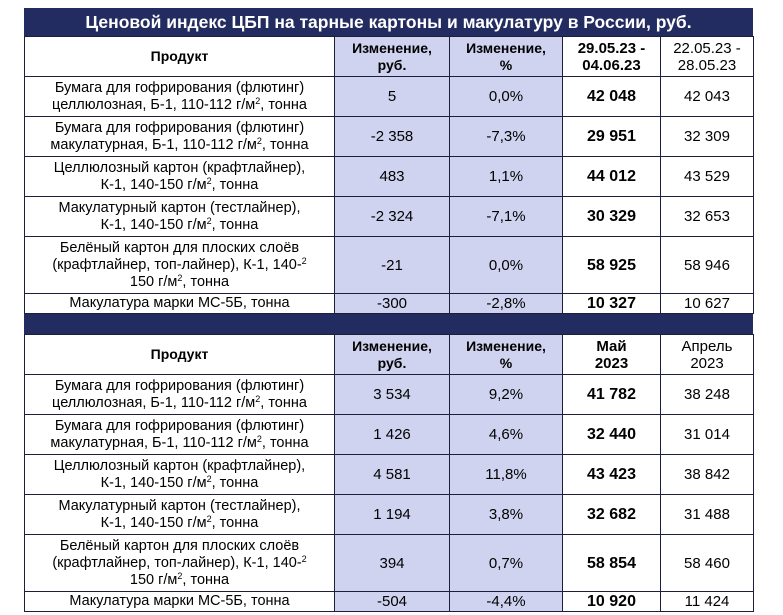 This screenshot has width=783, height=615. I want to click on current-price-cell: 32 440, so click(611, 434).